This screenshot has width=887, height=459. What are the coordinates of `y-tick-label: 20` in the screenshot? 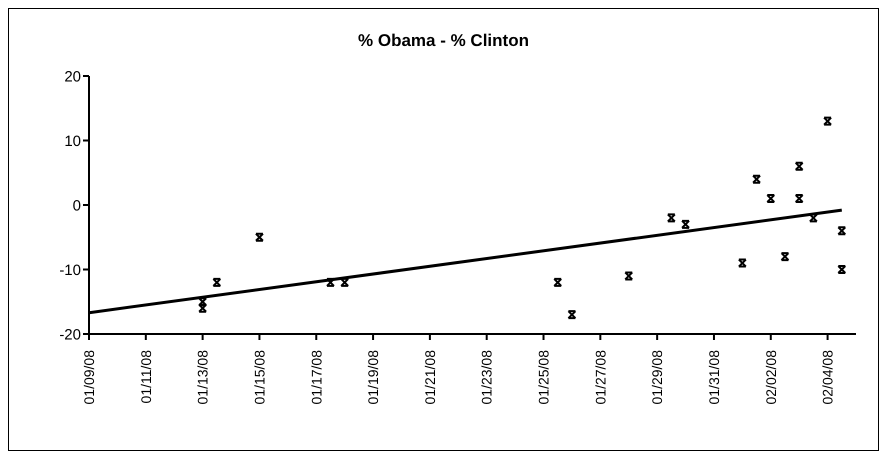 It's located at (72, 77).